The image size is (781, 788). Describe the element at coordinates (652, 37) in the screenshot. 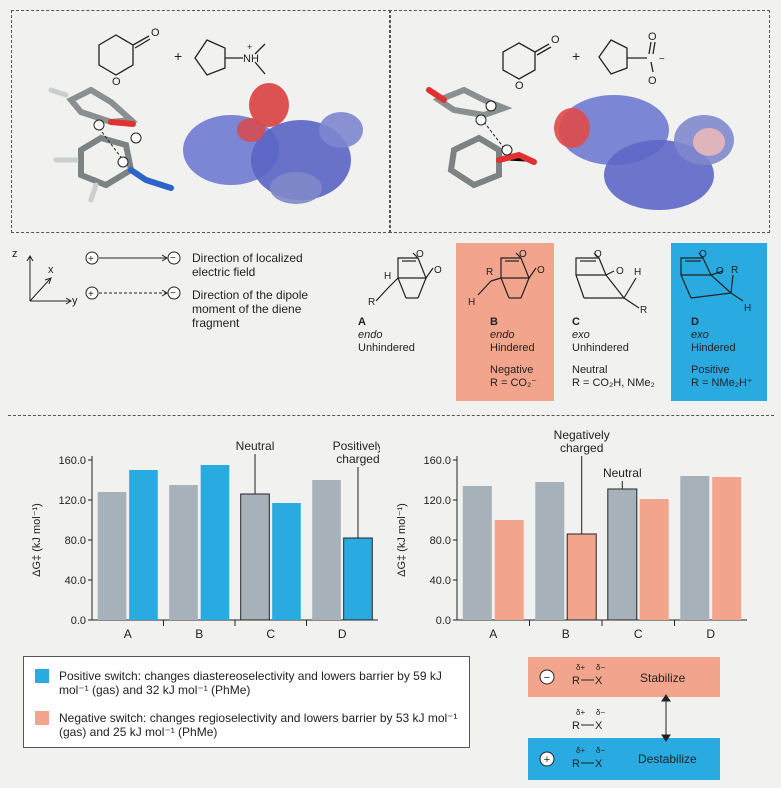

I see `carboxylate-o1-label: O` at that location.